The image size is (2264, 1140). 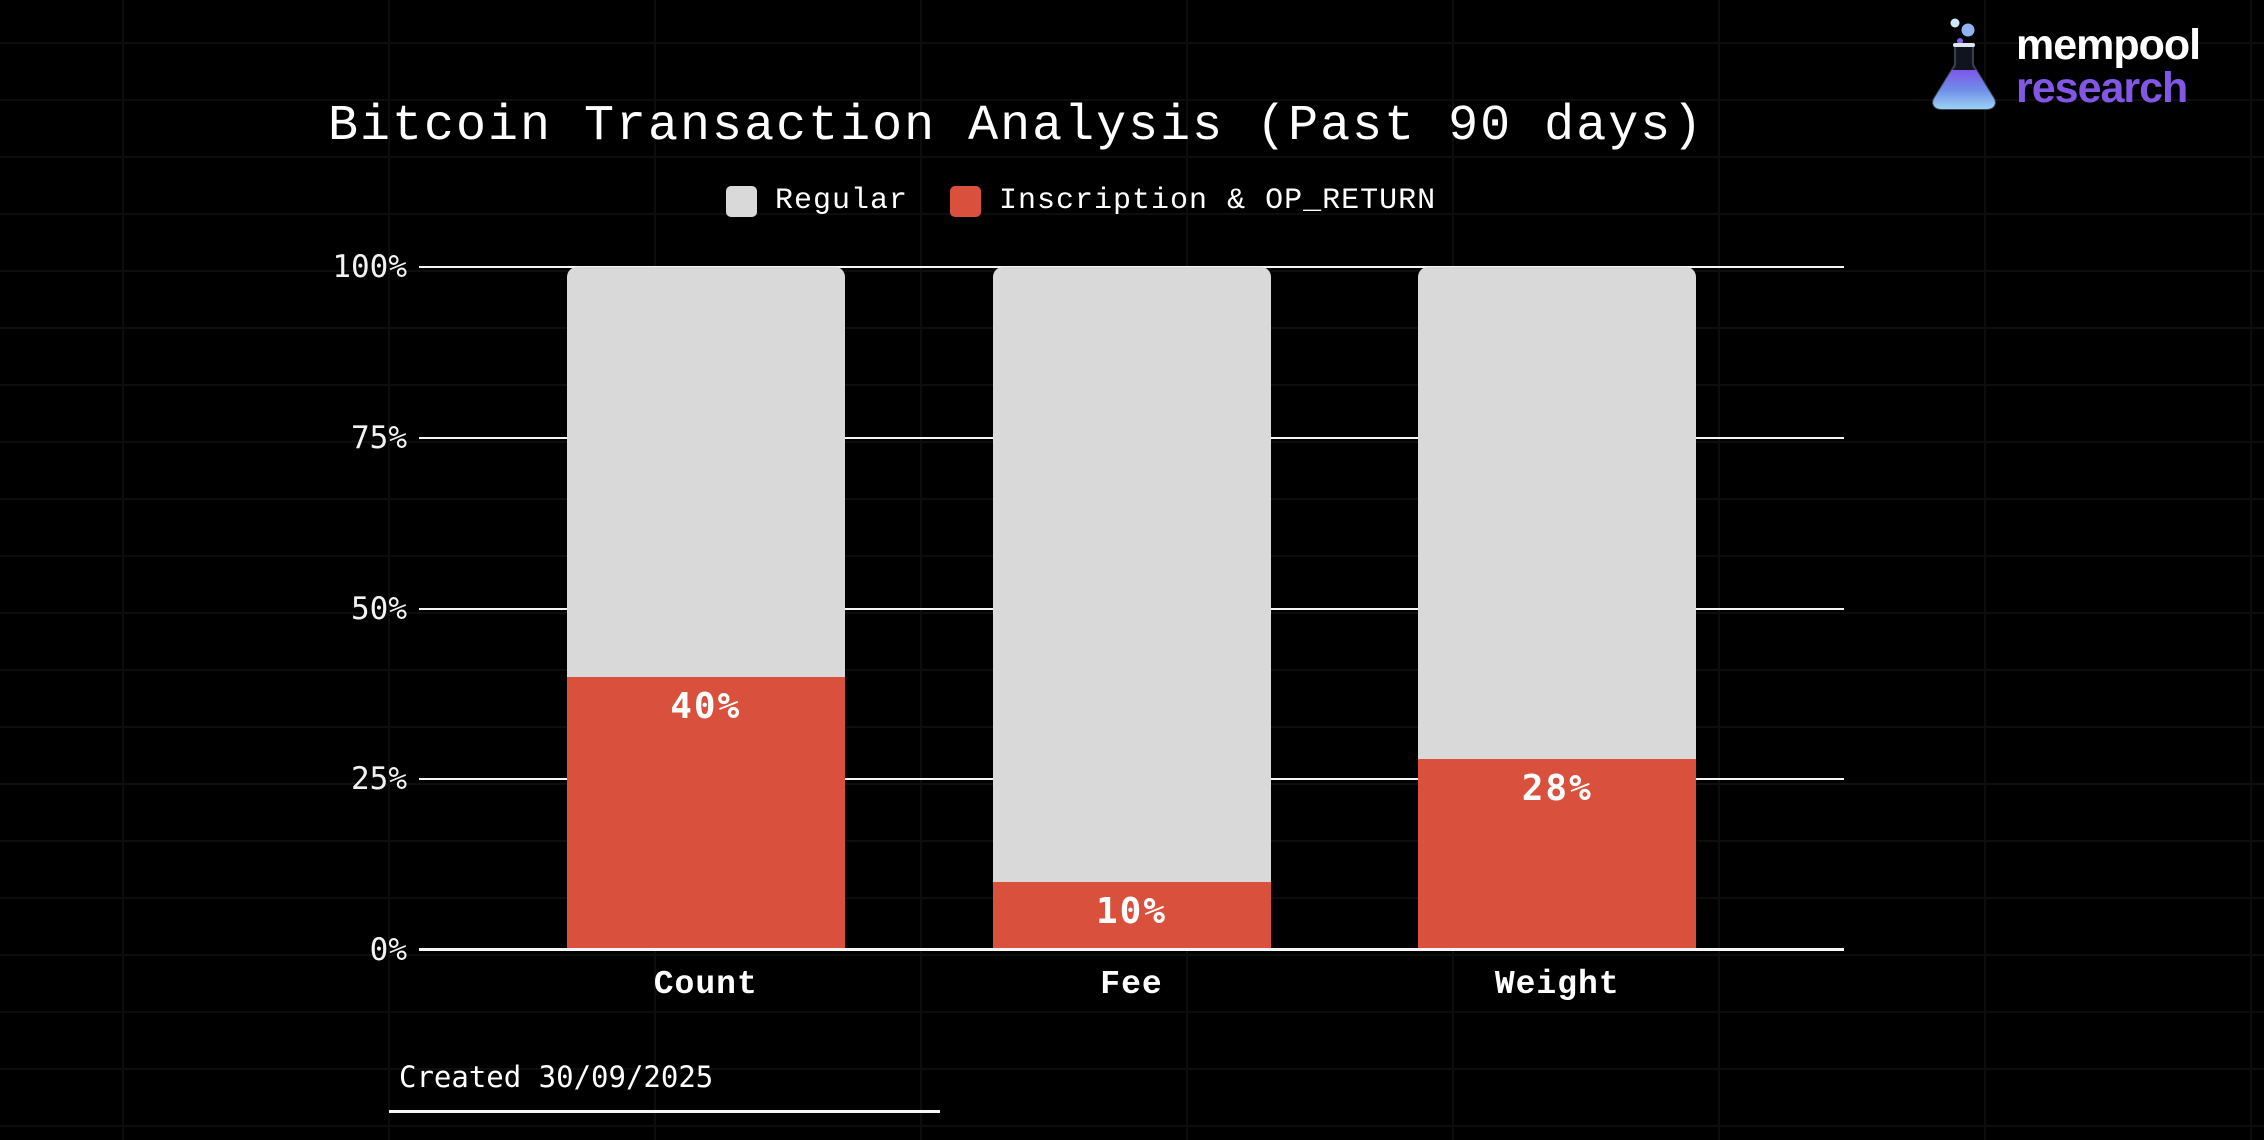 I want to click on x-axis-label: Fee, so click(x=1131, y=984).